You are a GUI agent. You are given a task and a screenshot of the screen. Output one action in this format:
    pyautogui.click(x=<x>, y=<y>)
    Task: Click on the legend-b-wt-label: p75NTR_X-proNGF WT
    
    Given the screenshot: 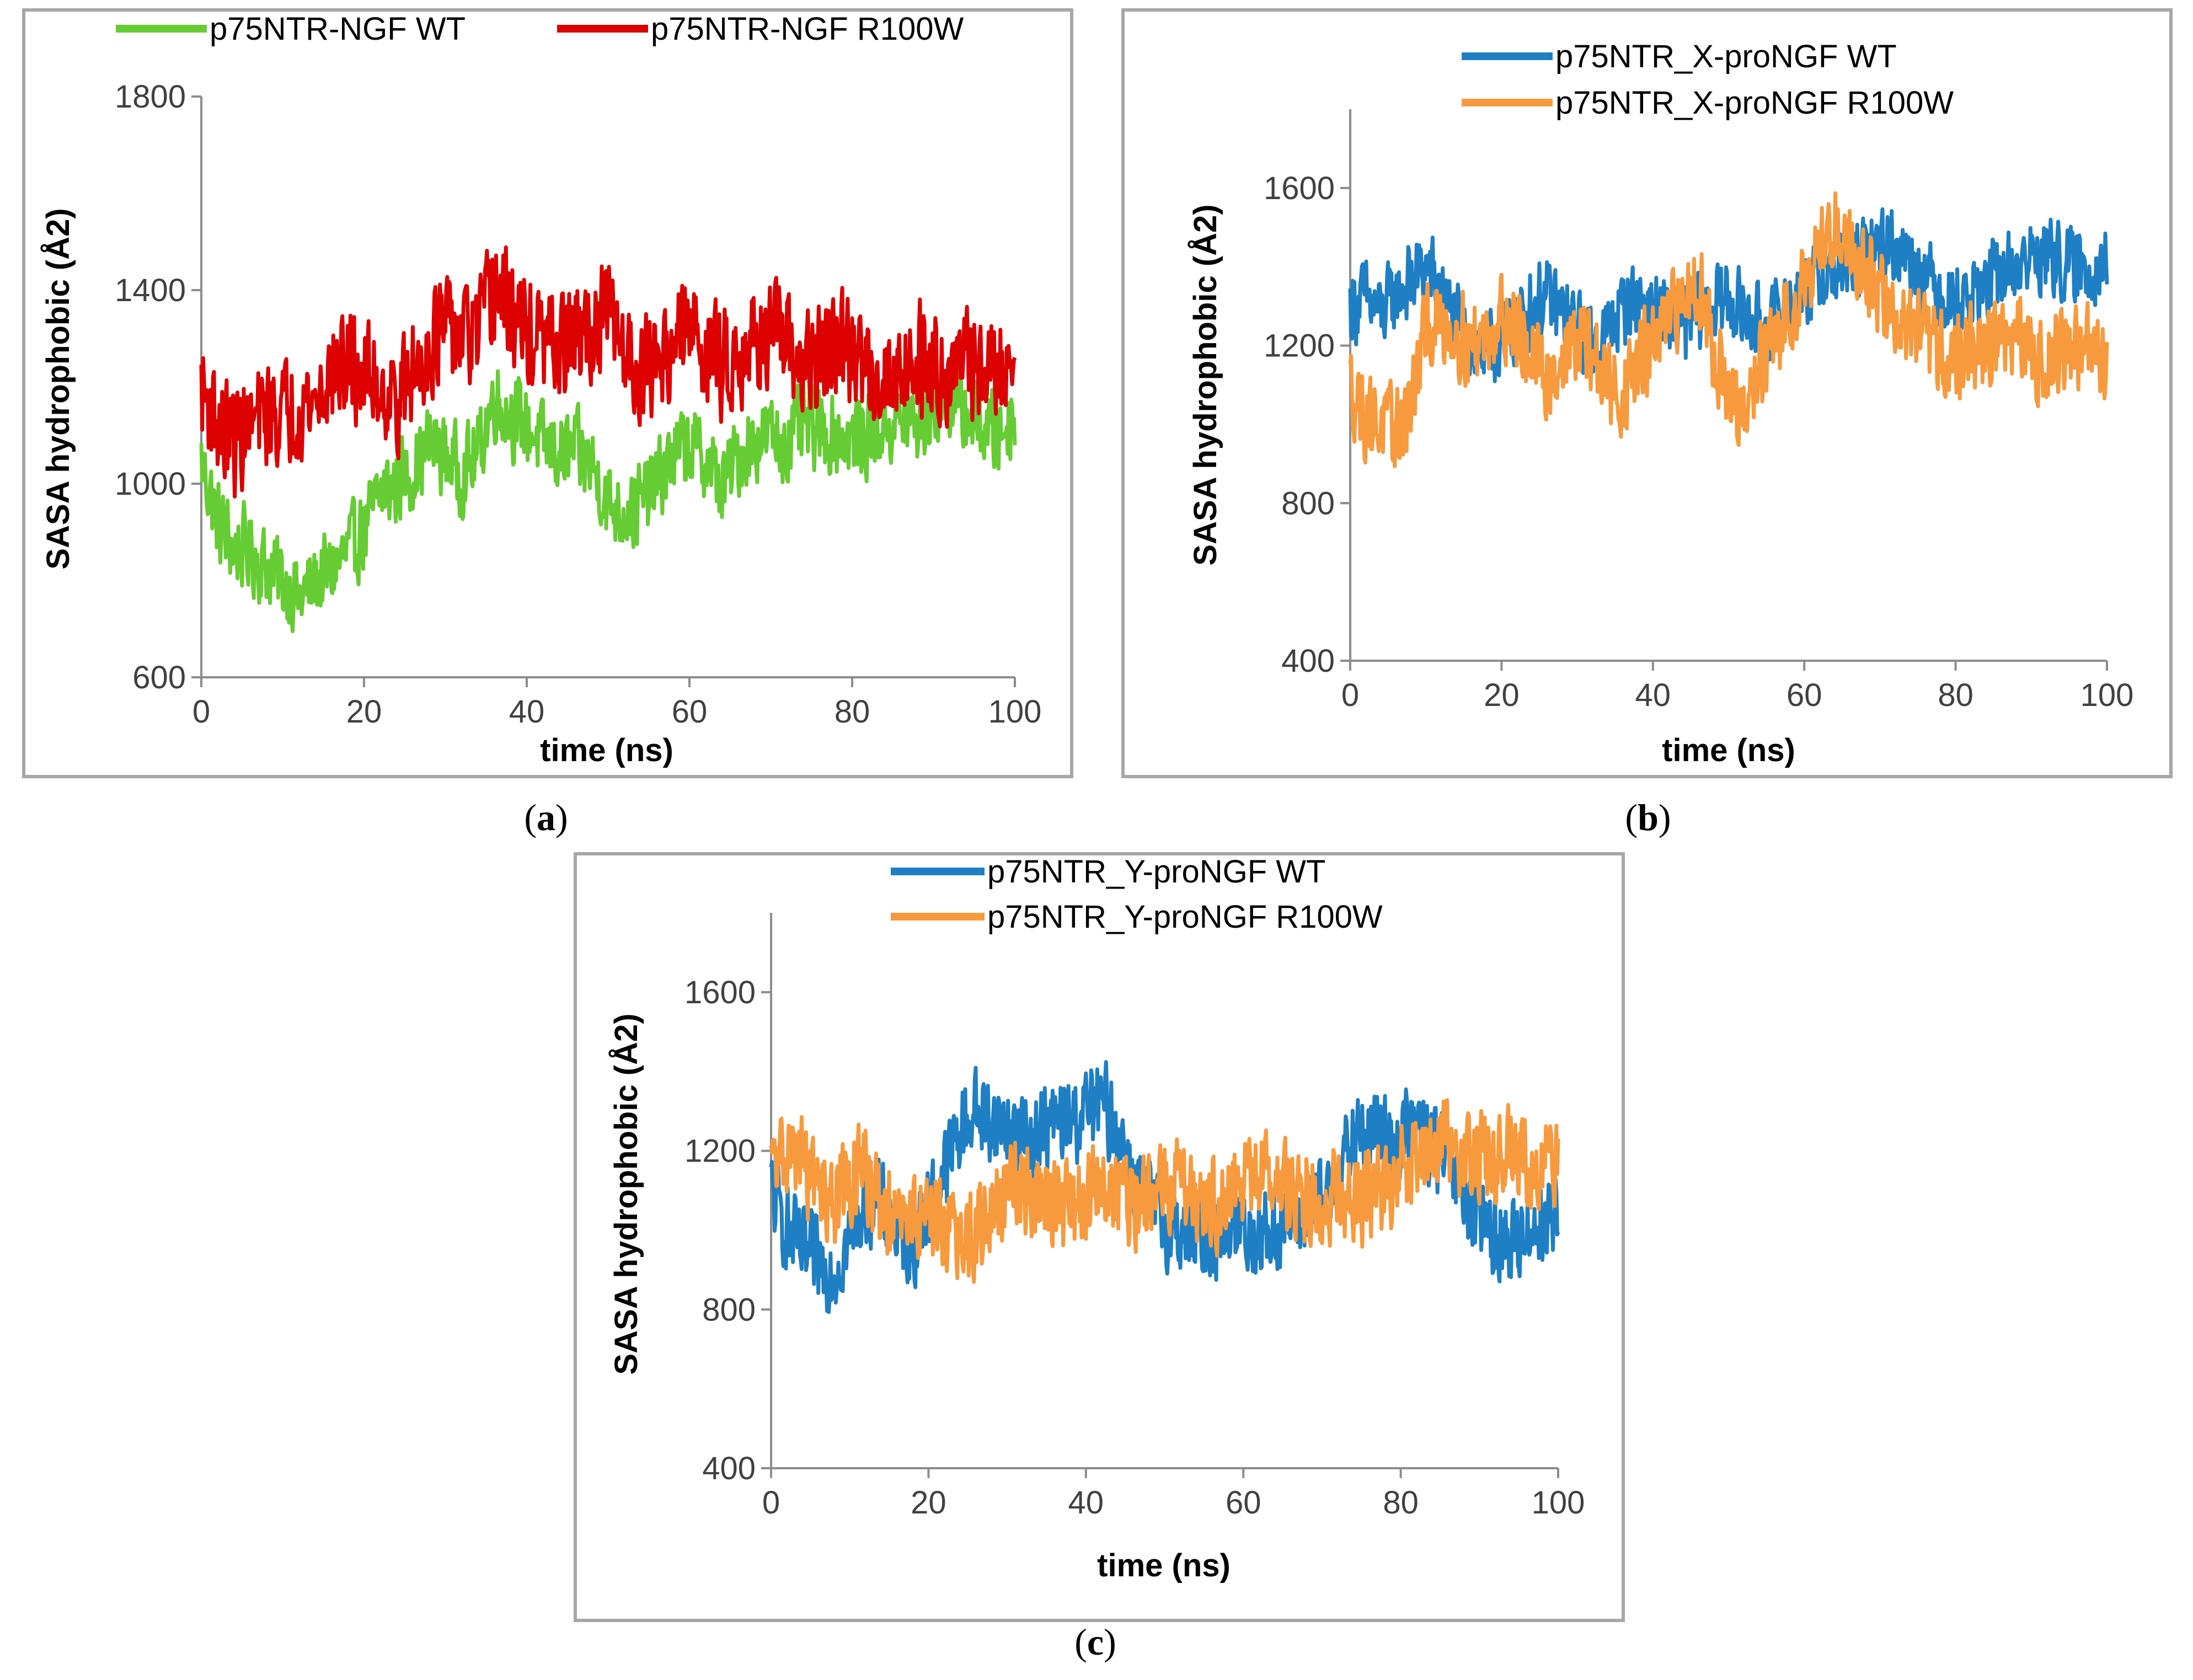 What is the action you would take?
    pyautogui.click(x=1726, y=56)
    